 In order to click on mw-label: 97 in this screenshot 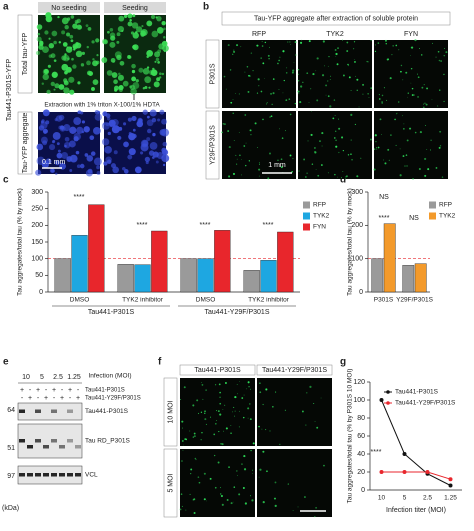, I will do `click(11, 476)`.